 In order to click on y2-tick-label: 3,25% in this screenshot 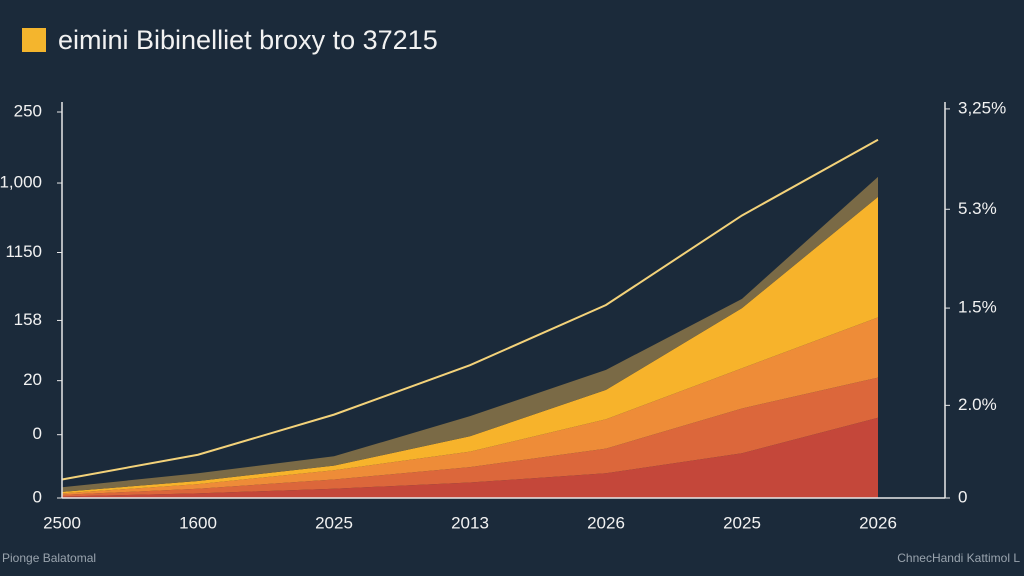, I will do `click(982, 107)`.